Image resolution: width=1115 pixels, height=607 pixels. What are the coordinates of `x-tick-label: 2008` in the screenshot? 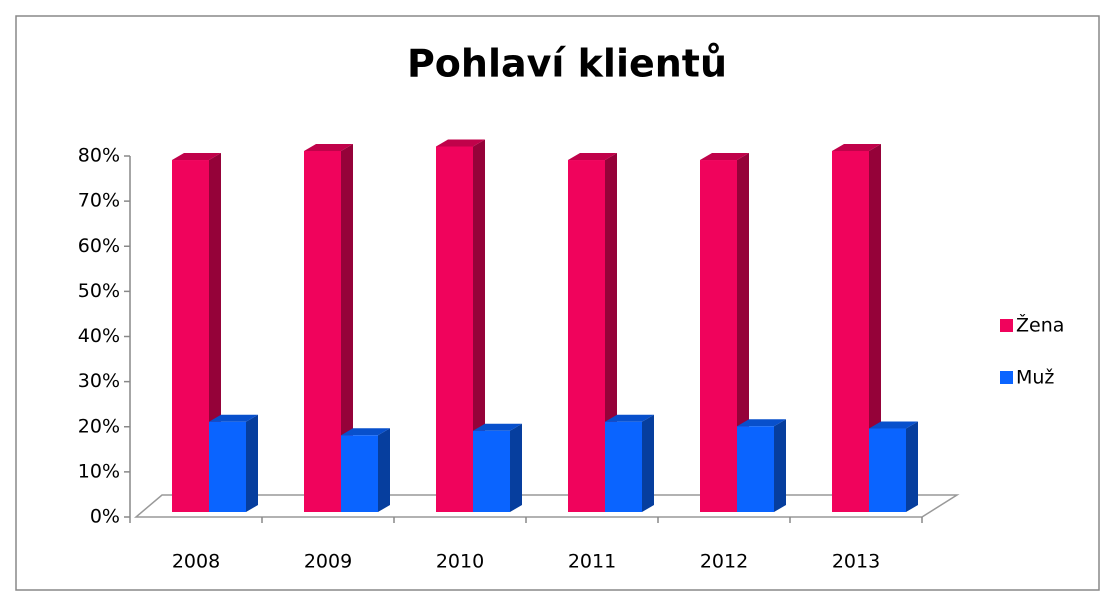 It's located at (196, 562).